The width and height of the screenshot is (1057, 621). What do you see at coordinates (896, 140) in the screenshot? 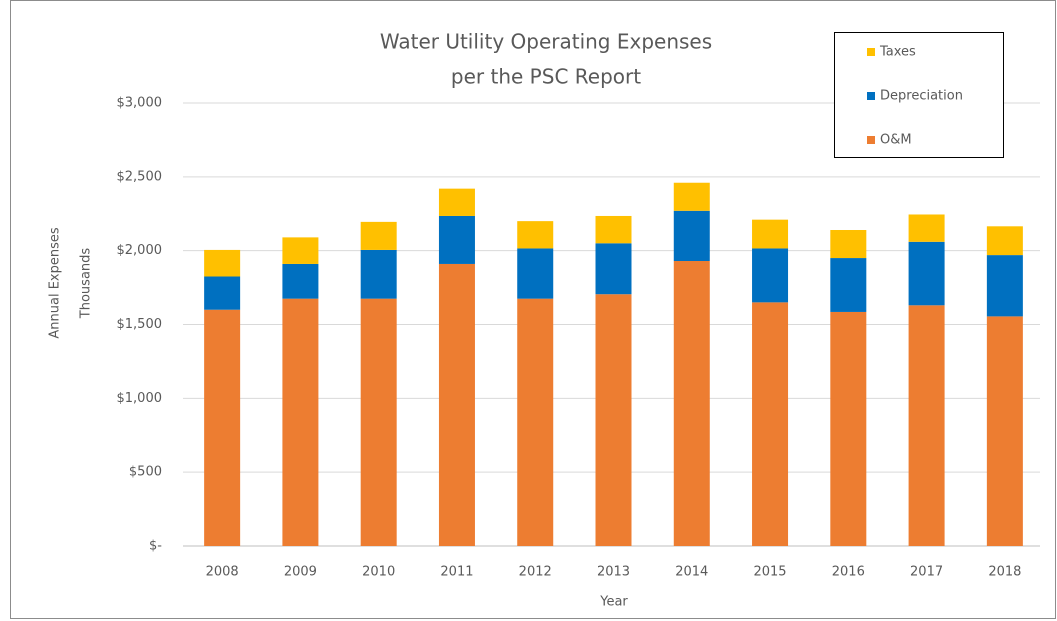
I see `legend-label: O&M` at bounding box center [896, 140].